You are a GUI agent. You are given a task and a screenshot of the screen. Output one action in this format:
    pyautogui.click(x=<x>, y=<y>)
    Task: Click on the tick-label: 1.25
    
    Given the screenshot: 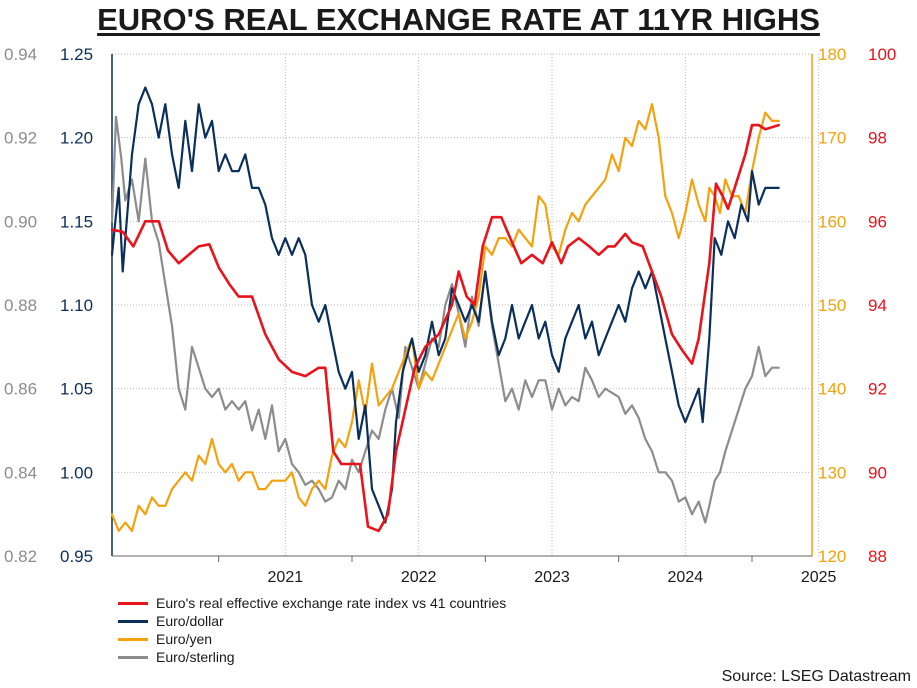 What is the action you would take?
    pyautogui.click(x=76, y=54)
    